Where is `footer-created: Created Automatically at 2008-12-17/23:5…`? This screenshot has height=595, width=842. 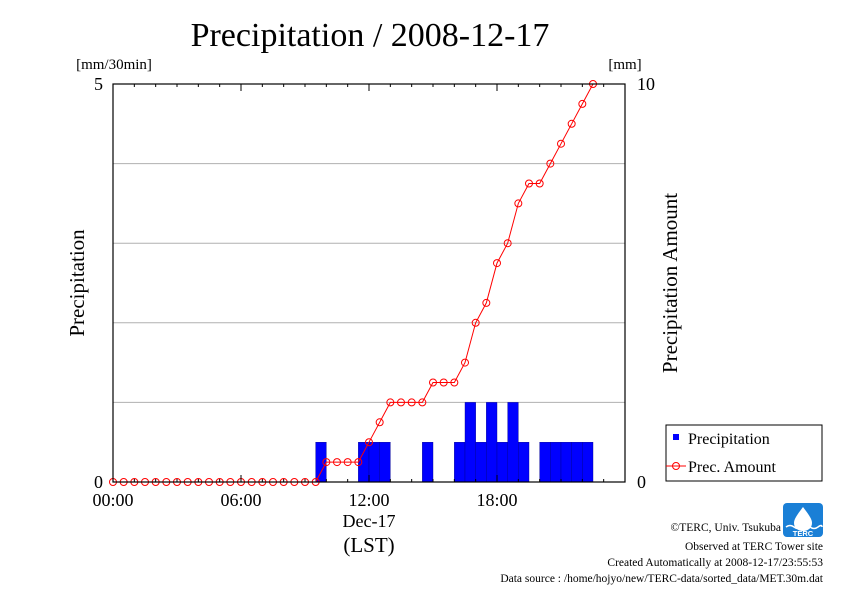
footer-created: Created Automatically at 2008-12-17/23:5… is located at coordinates (715, 563).